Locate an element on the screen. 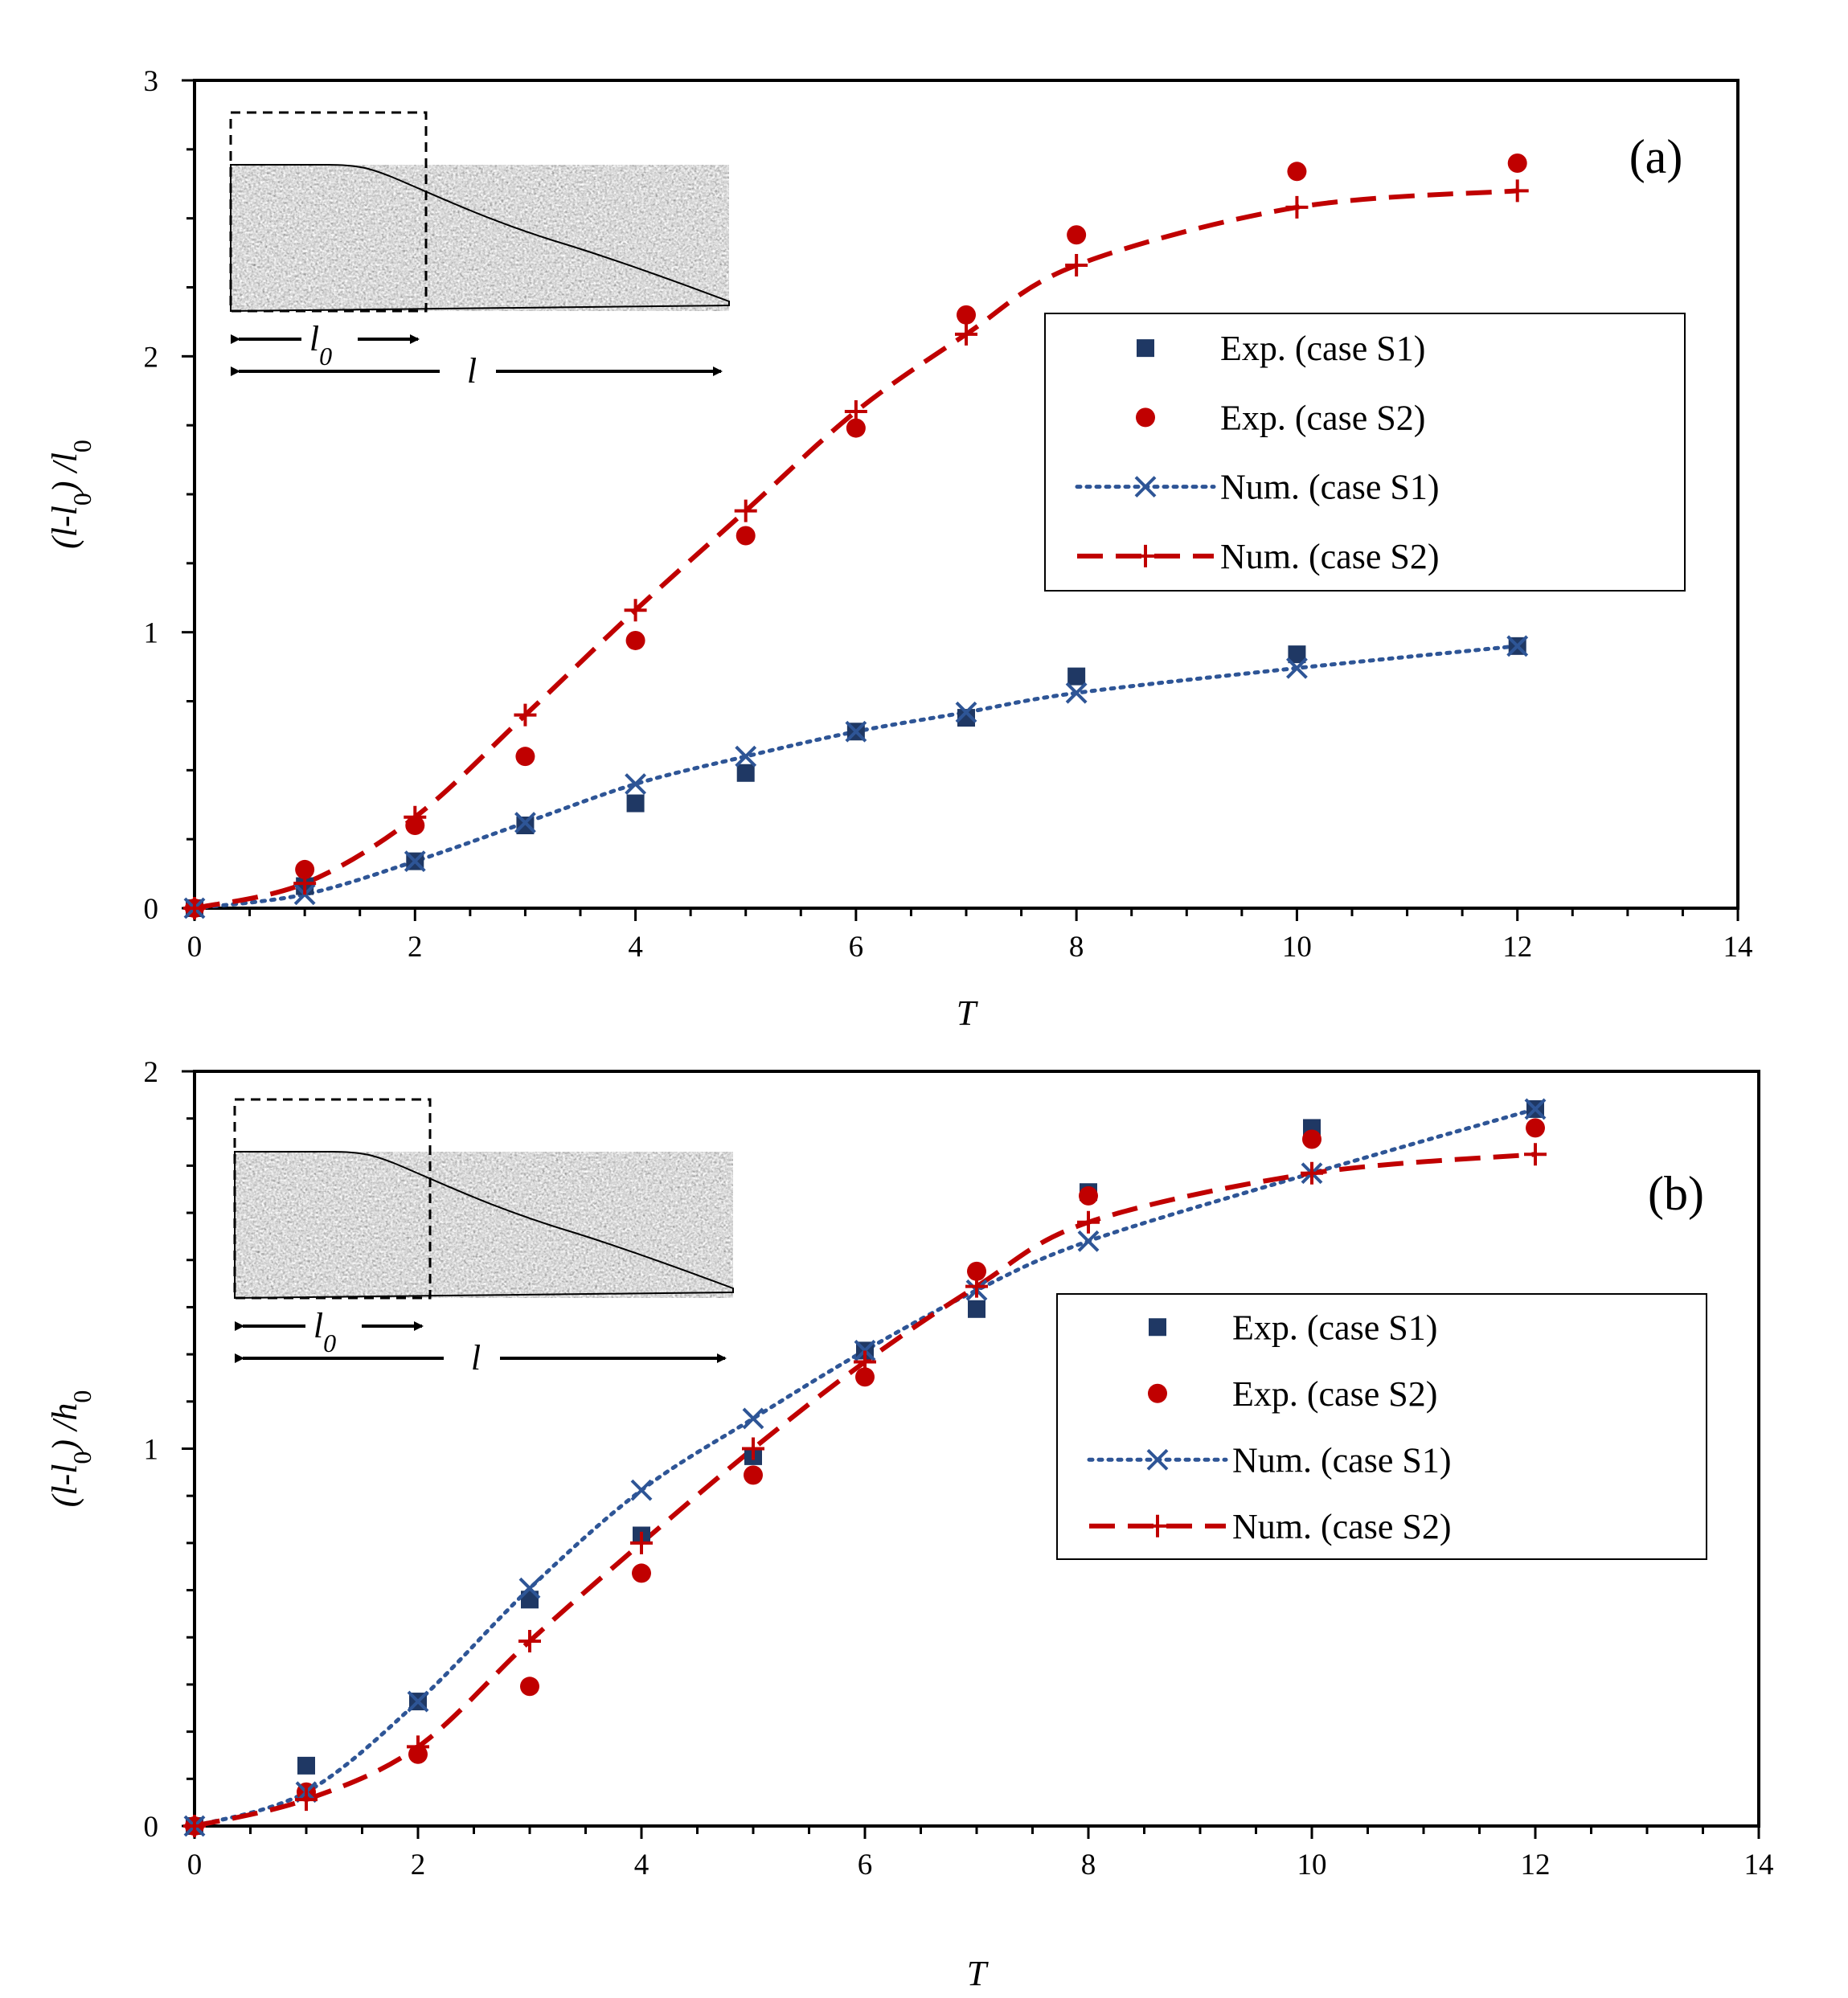 The width and height of the screenshot is (1848, 1998). inset-l-label: l is located at coordinates (476, 1358).